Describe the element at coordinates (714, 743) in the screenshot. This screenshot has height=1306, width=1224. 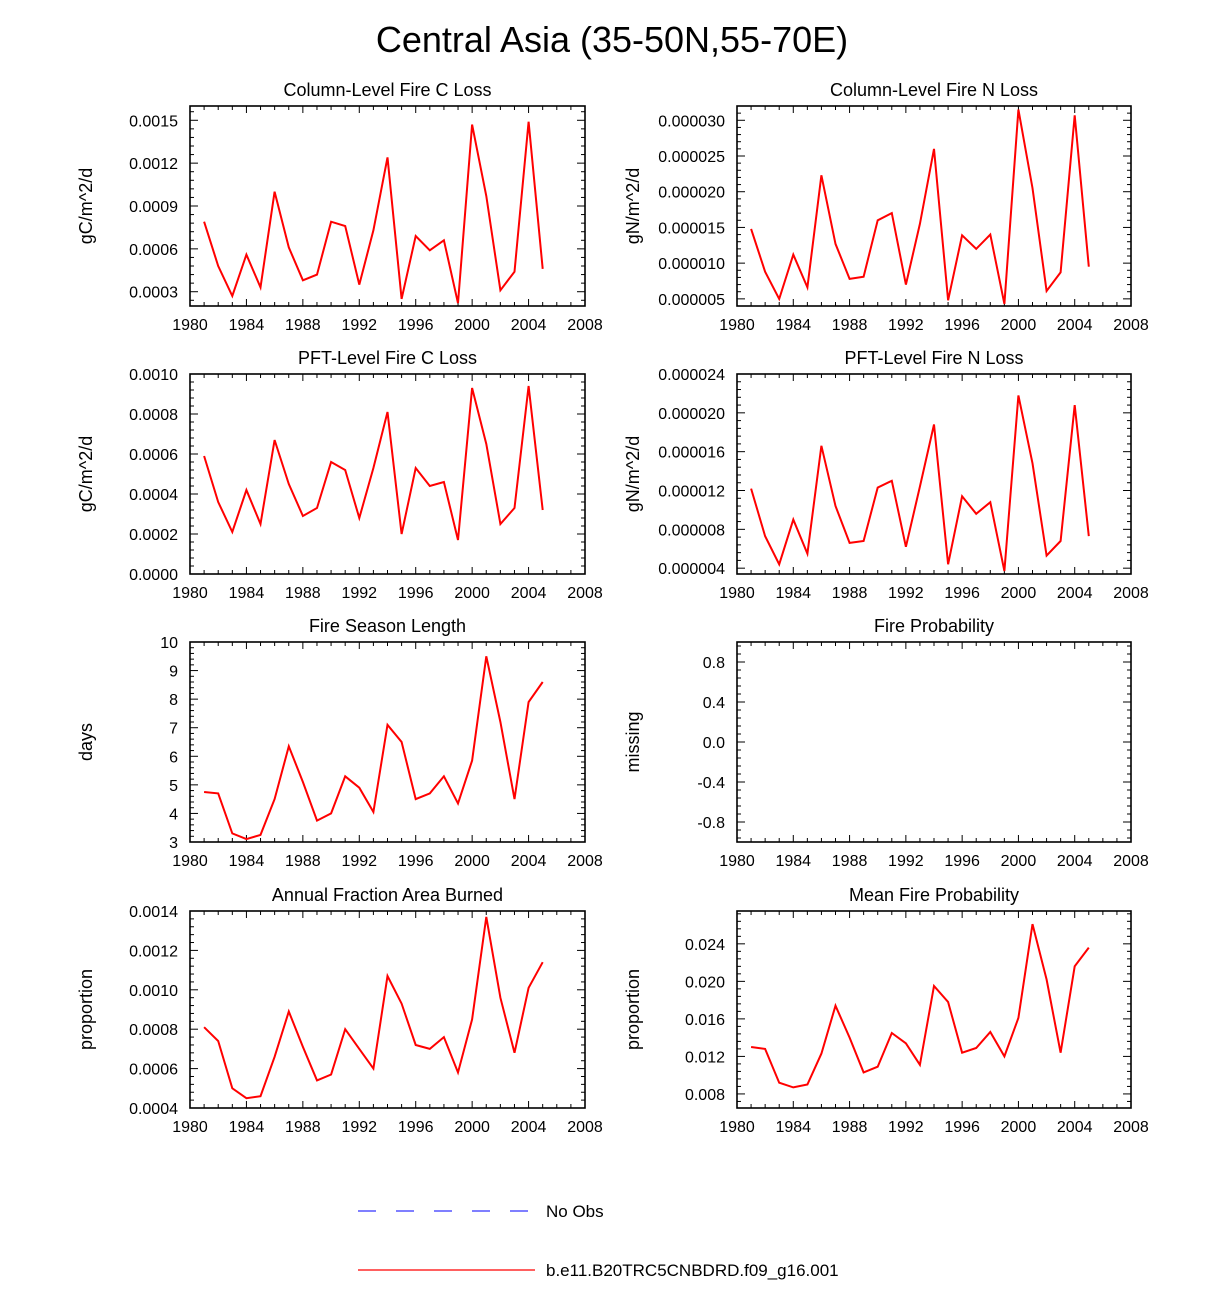
I see `y-tick-label: 0.0` at that location.